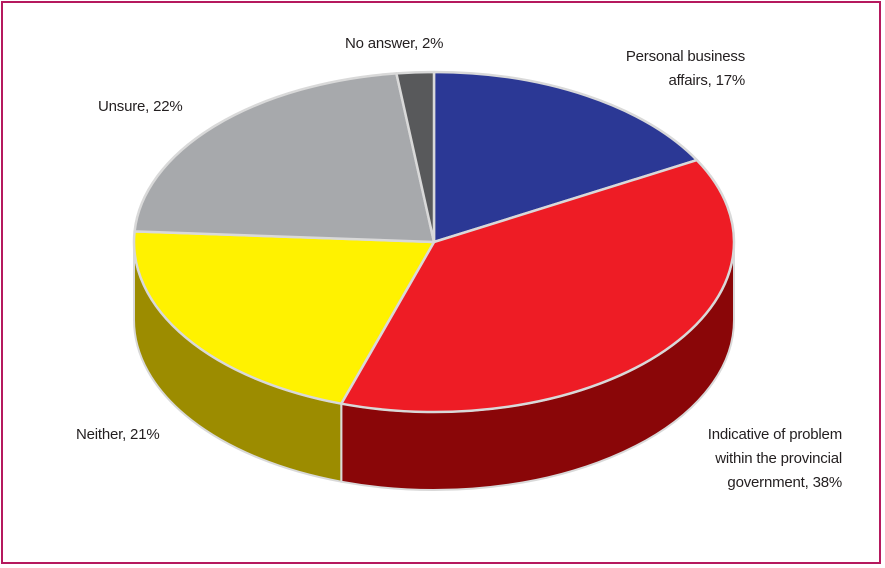 Image resolution: width=885 pixels, height=568 pixels. Describe the element at coordinates (118, 434) in the screenshot. I see `slice-label-neither: Neither, 21%` at that location.